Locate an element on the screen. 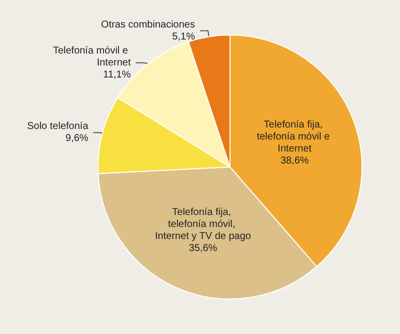 This screenshot has height=334, width=400. slice-label: Telefonía móvil e Internet is located at coordinates (91, 56).